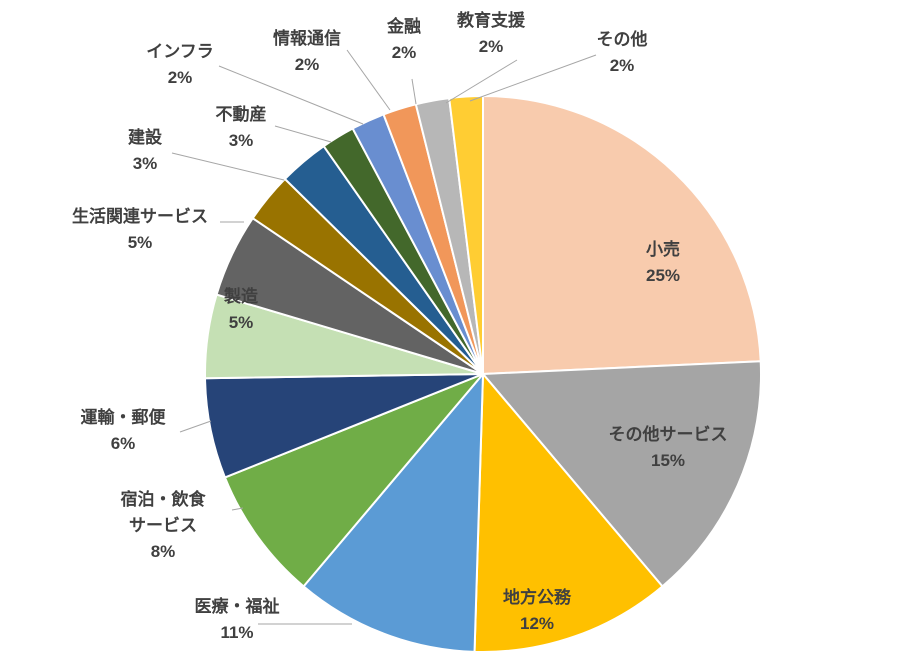 The image size is (900, 659). Describe the element at coordinates (241, 309) in the screenshot. I see `data-label: 製造 5%` at that location.